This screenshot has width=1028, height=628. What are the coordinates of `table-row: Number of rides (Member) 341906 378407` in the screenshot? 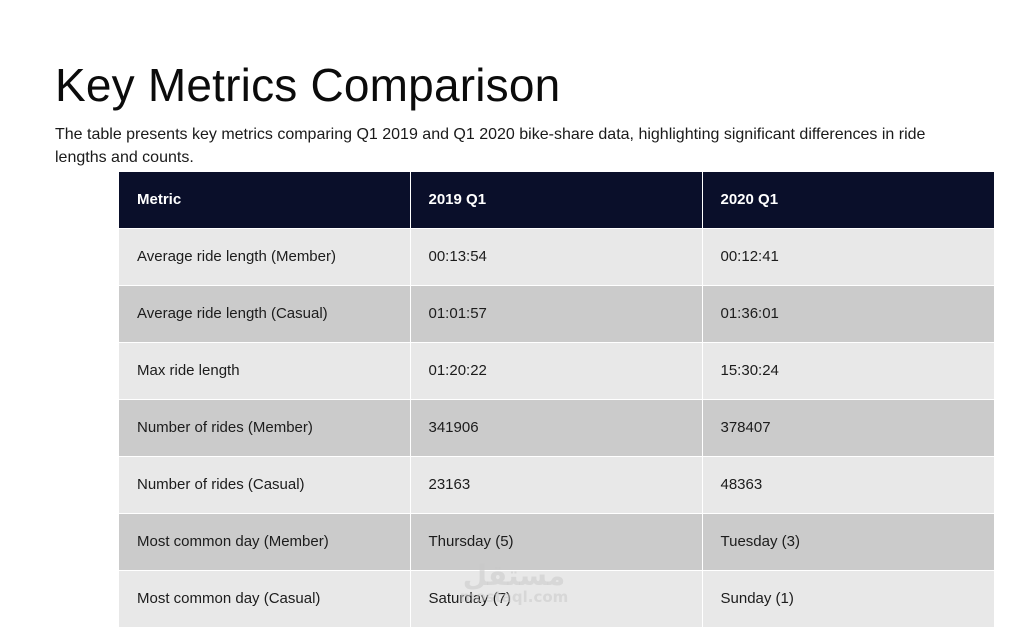 It's located at (556, 427).